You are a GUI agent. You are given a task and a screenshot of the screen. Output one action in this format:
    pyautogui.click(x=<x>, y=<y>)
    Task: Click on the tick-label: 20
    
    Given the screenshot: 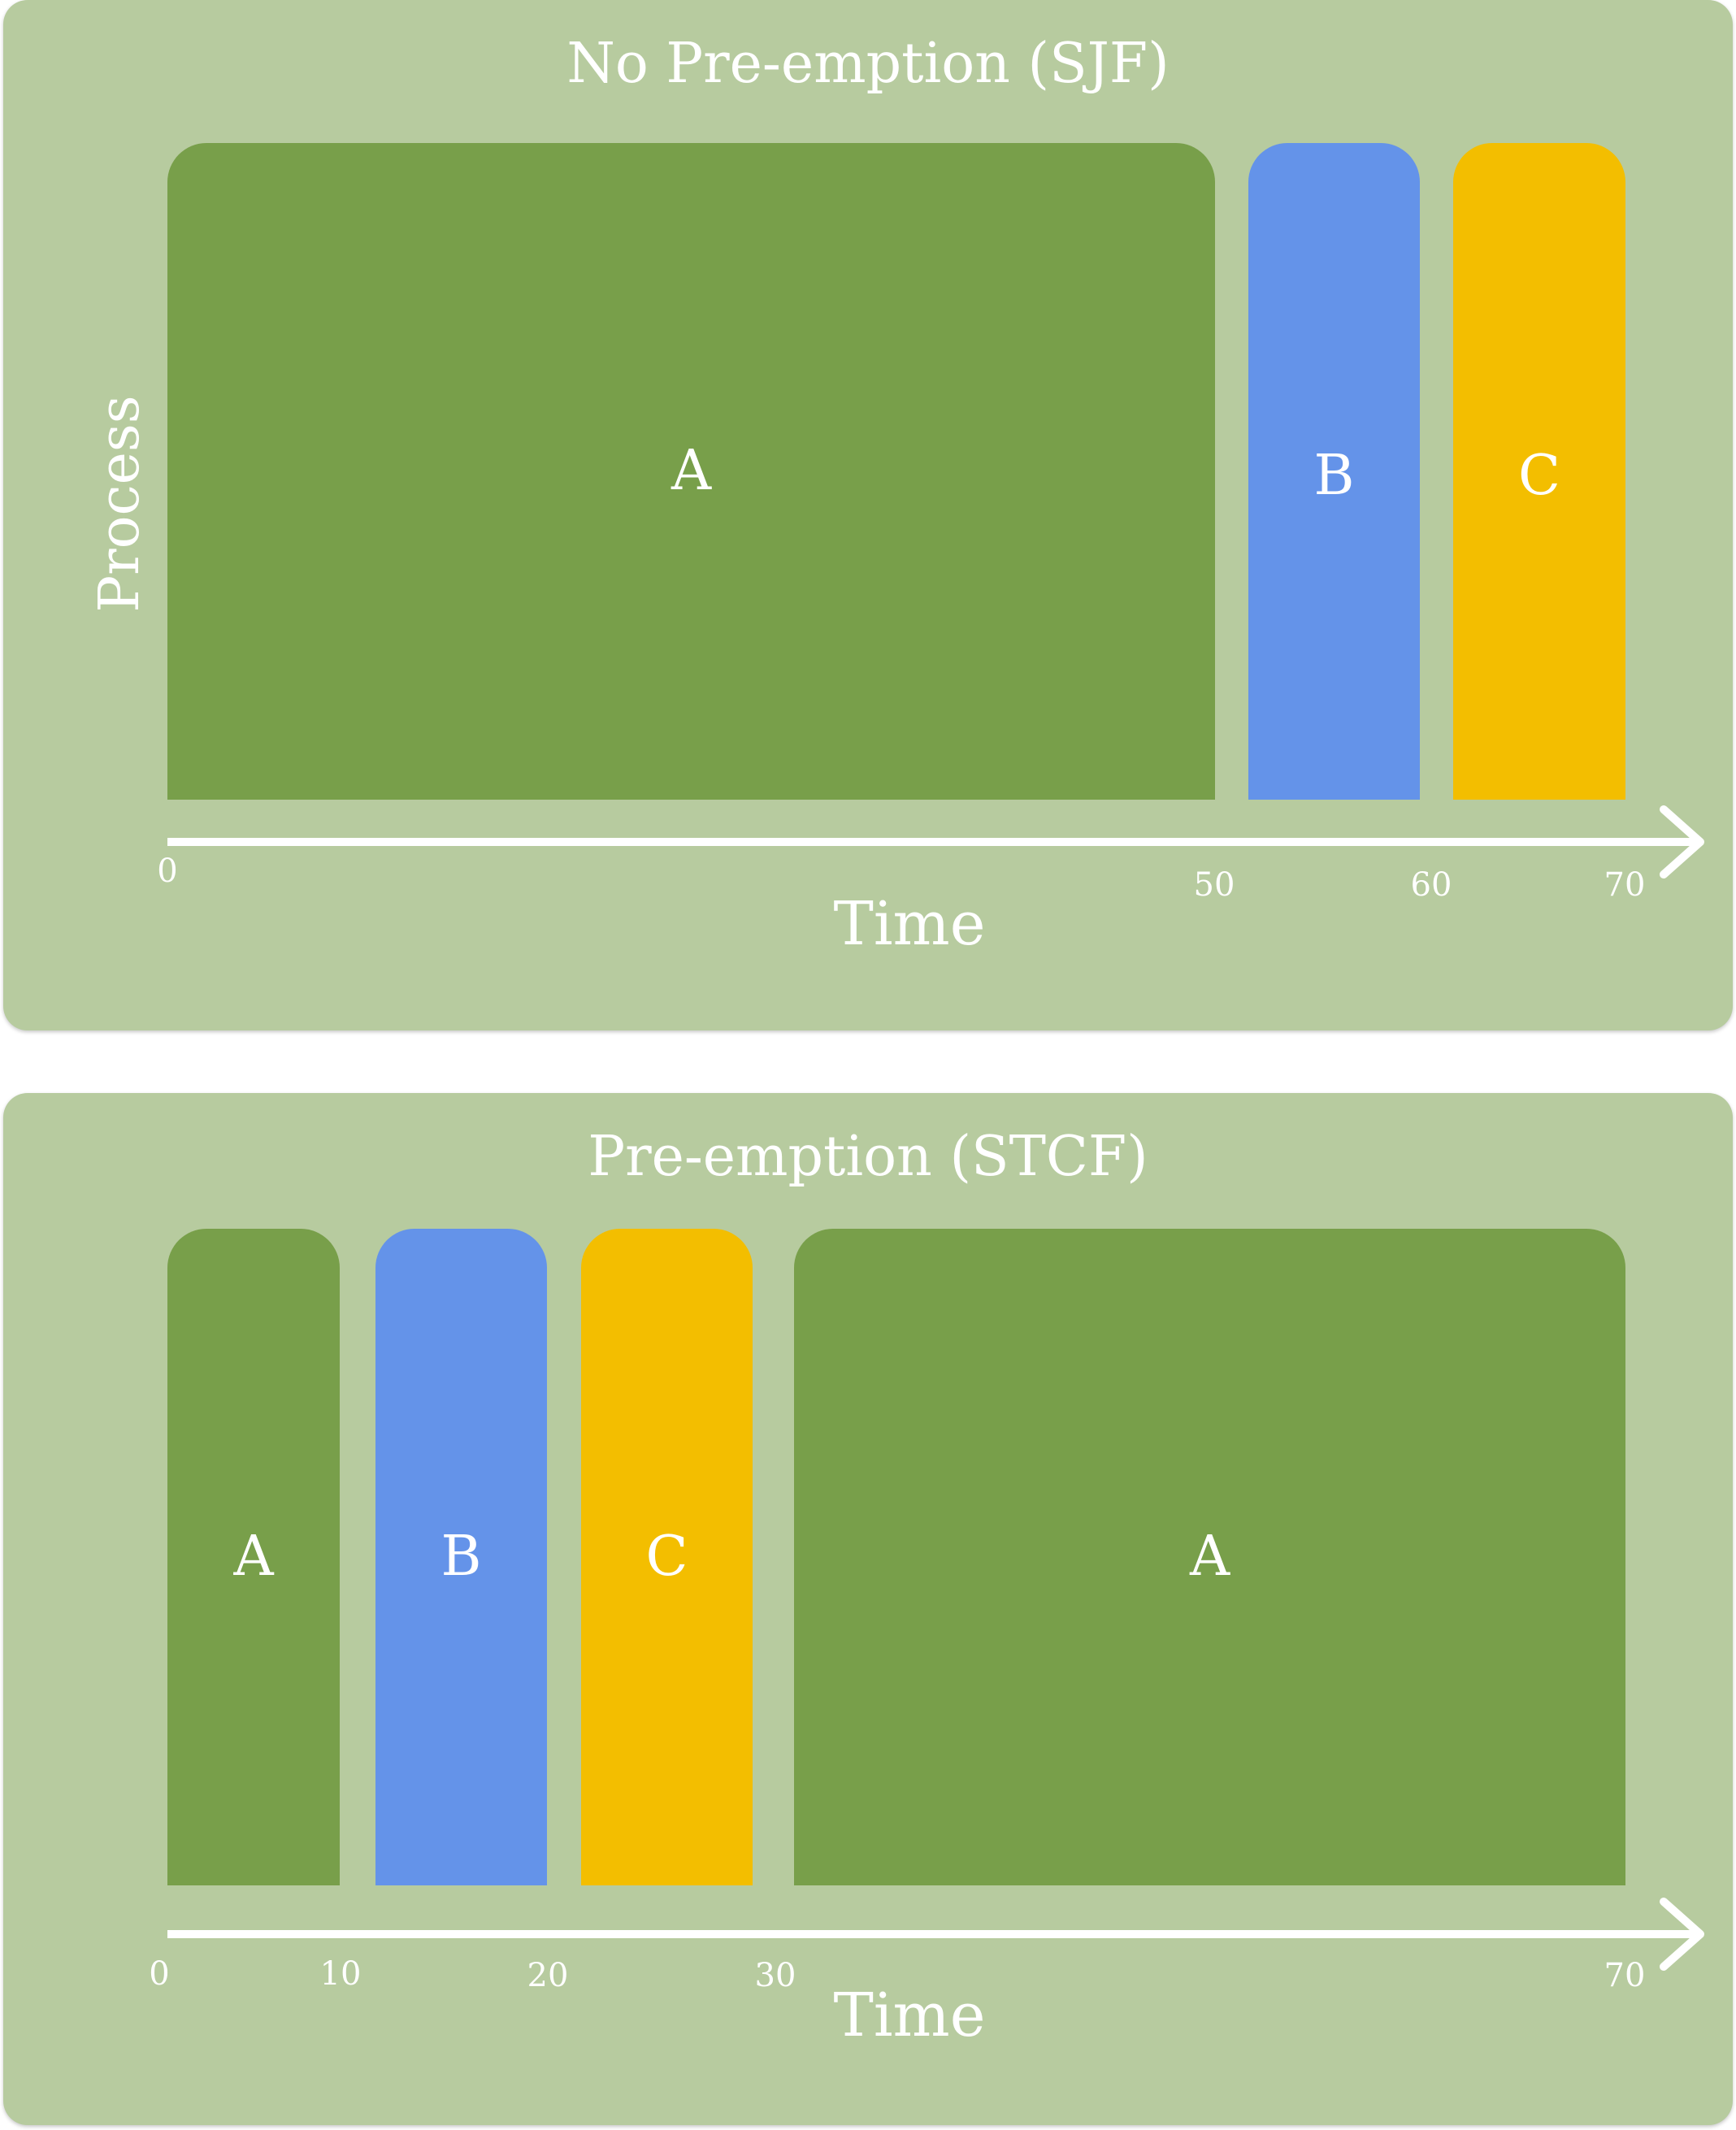 What is the action you would take?
    pyautogui.click(x=548, y=1976)
    